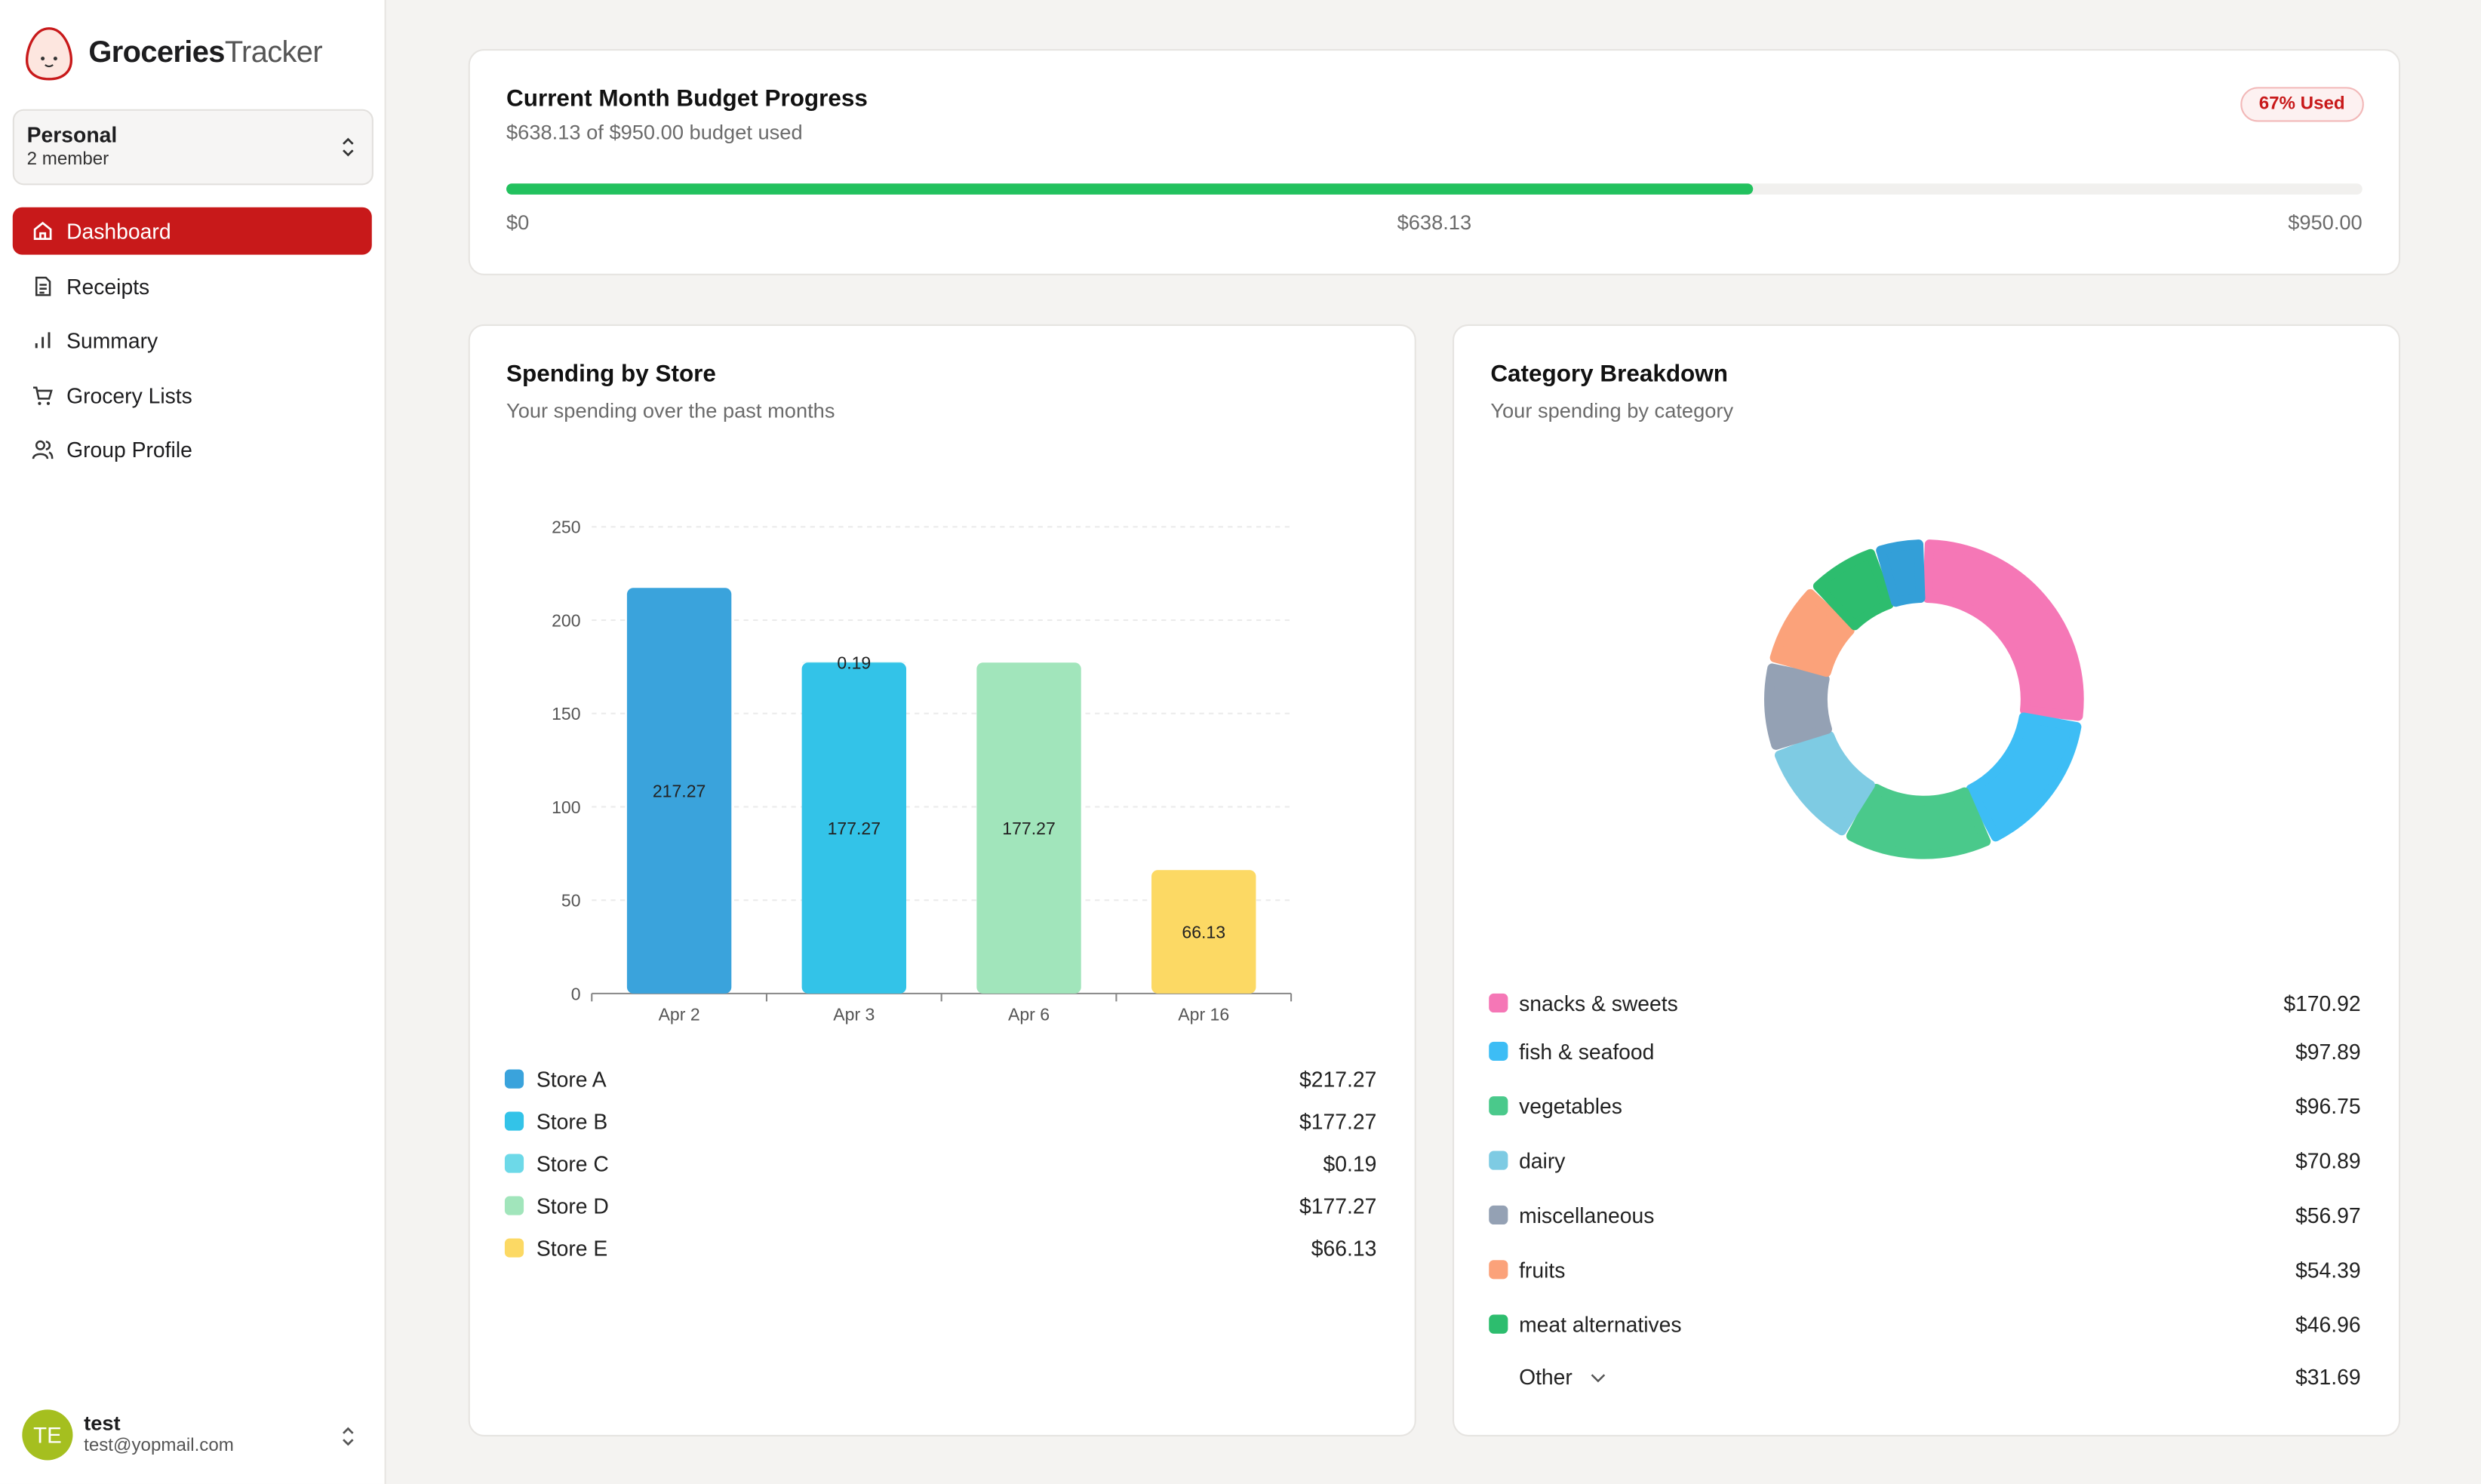 The width and height of the screenshot is (2481, 1484). Describe the element at coordinates (1434, 222) in the screenshot. I see `progress-label: $638.13` at that location.